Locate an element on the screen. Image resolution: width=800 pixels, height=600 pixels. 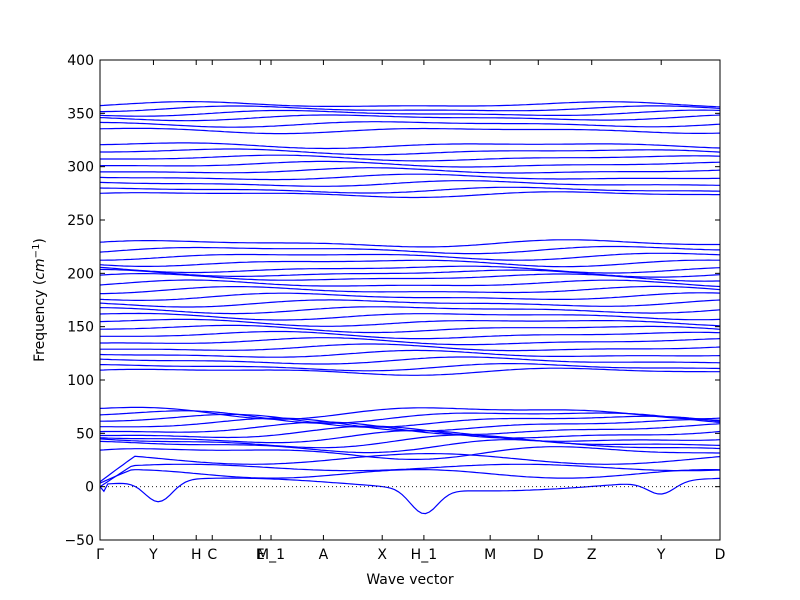
x-tick-label: C is located at coordinates (212, 555).